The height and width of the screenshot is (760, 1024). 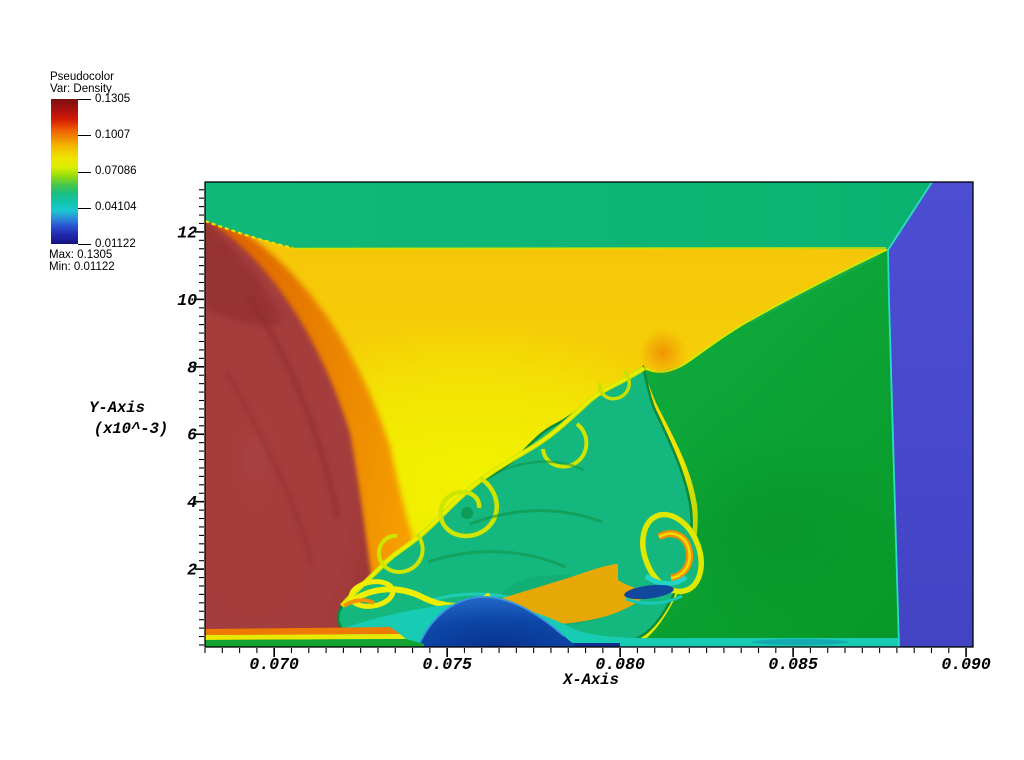 What do you see at coordinates (113, 134) in the screenshot?
I see `legend-tick-label: 0.1007` at bounding box center [113, 134].